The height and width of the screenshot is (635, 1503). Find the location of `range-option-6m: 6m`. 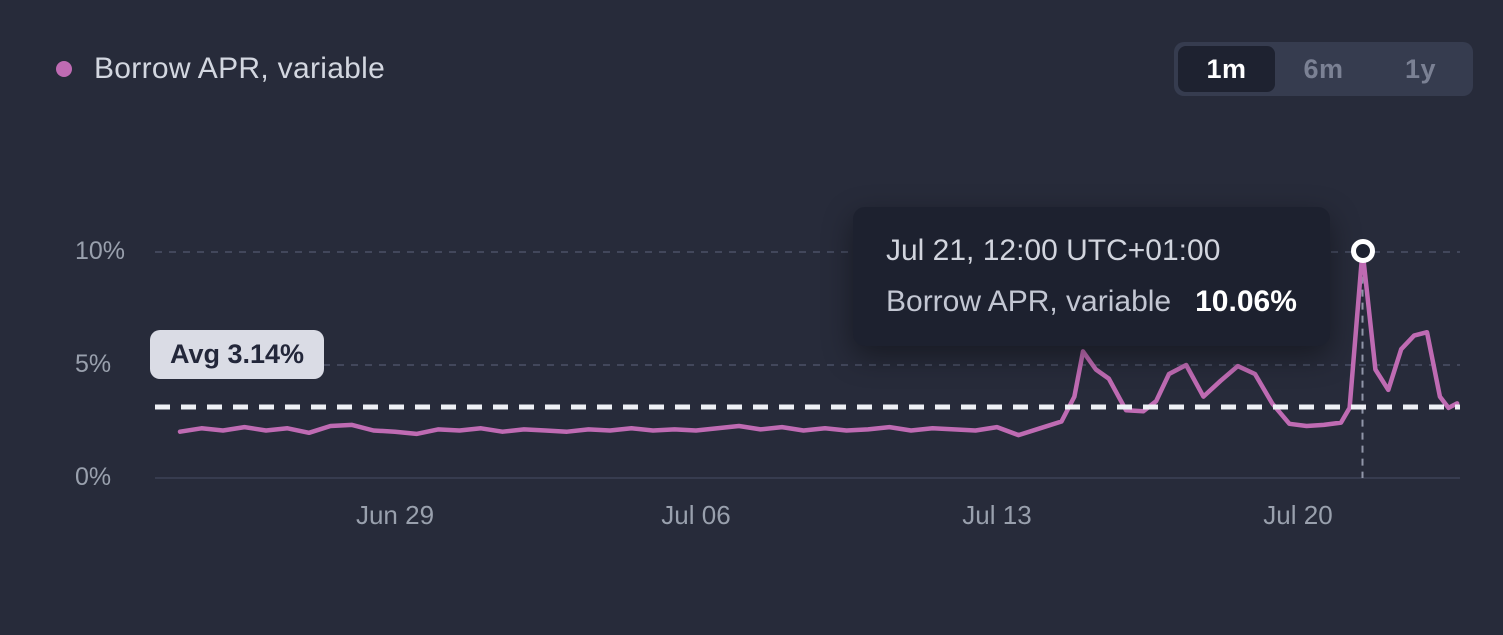

range-option-6m: 6m is located at coordinates (1323, 69).